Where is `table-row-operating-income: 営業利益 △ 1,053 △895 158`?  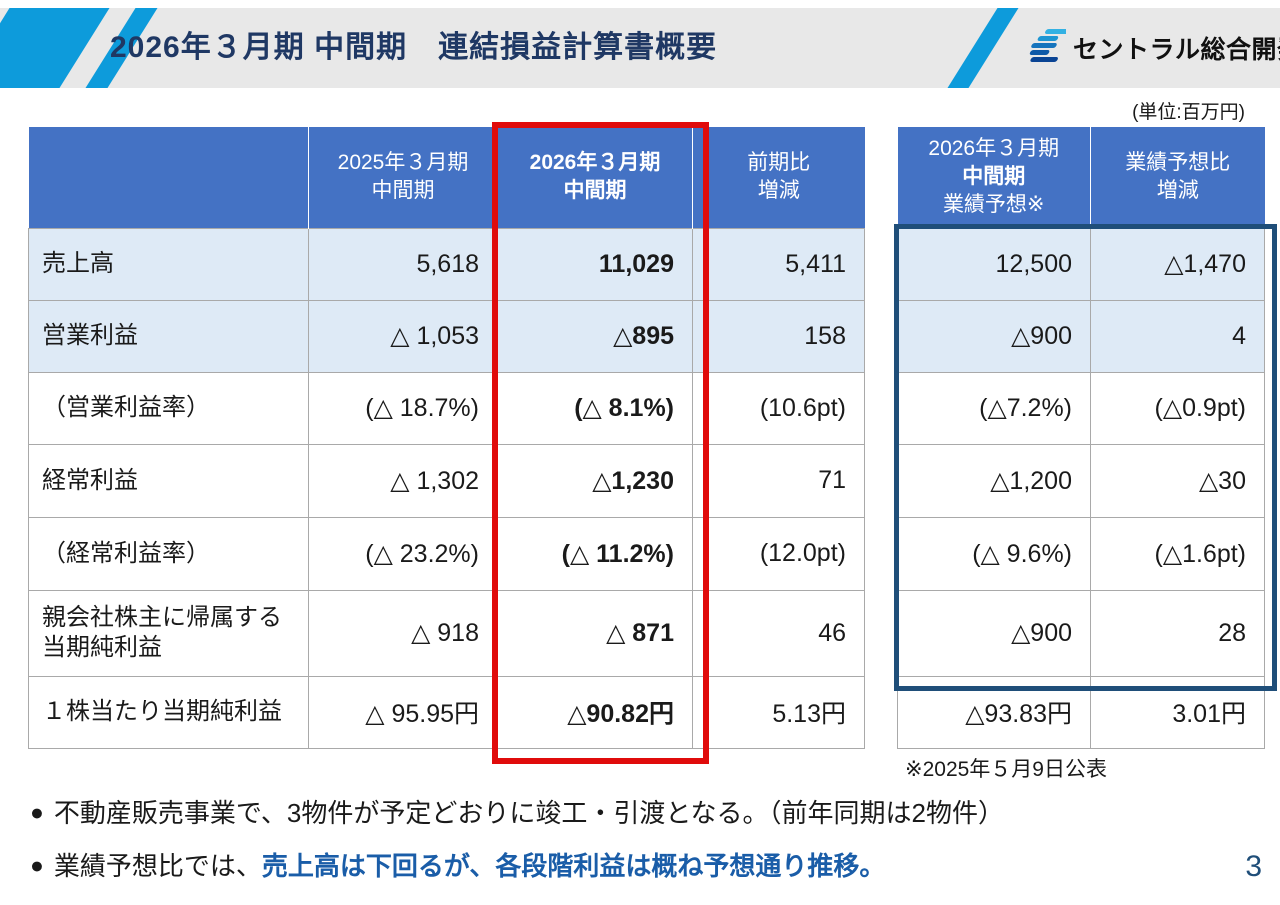
table-row-operating-income: 営業利益 △ 1,053 △895 158 is located at coordinates (446, 336).